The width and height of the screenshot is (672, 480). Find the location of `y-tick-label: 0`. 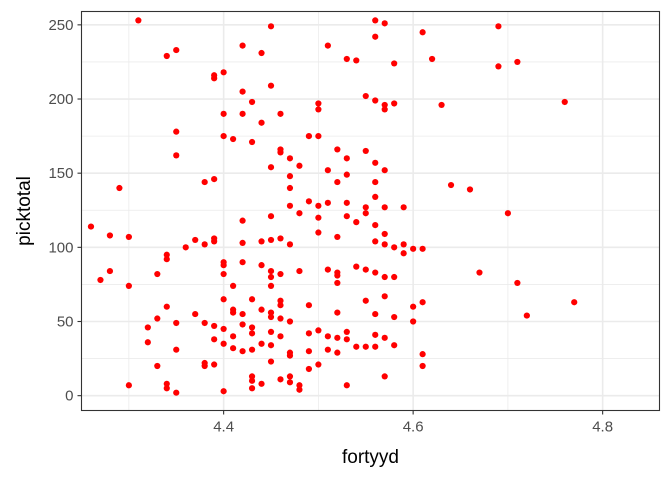

y-tick-label: 0 is located at coordinates (69, 396).